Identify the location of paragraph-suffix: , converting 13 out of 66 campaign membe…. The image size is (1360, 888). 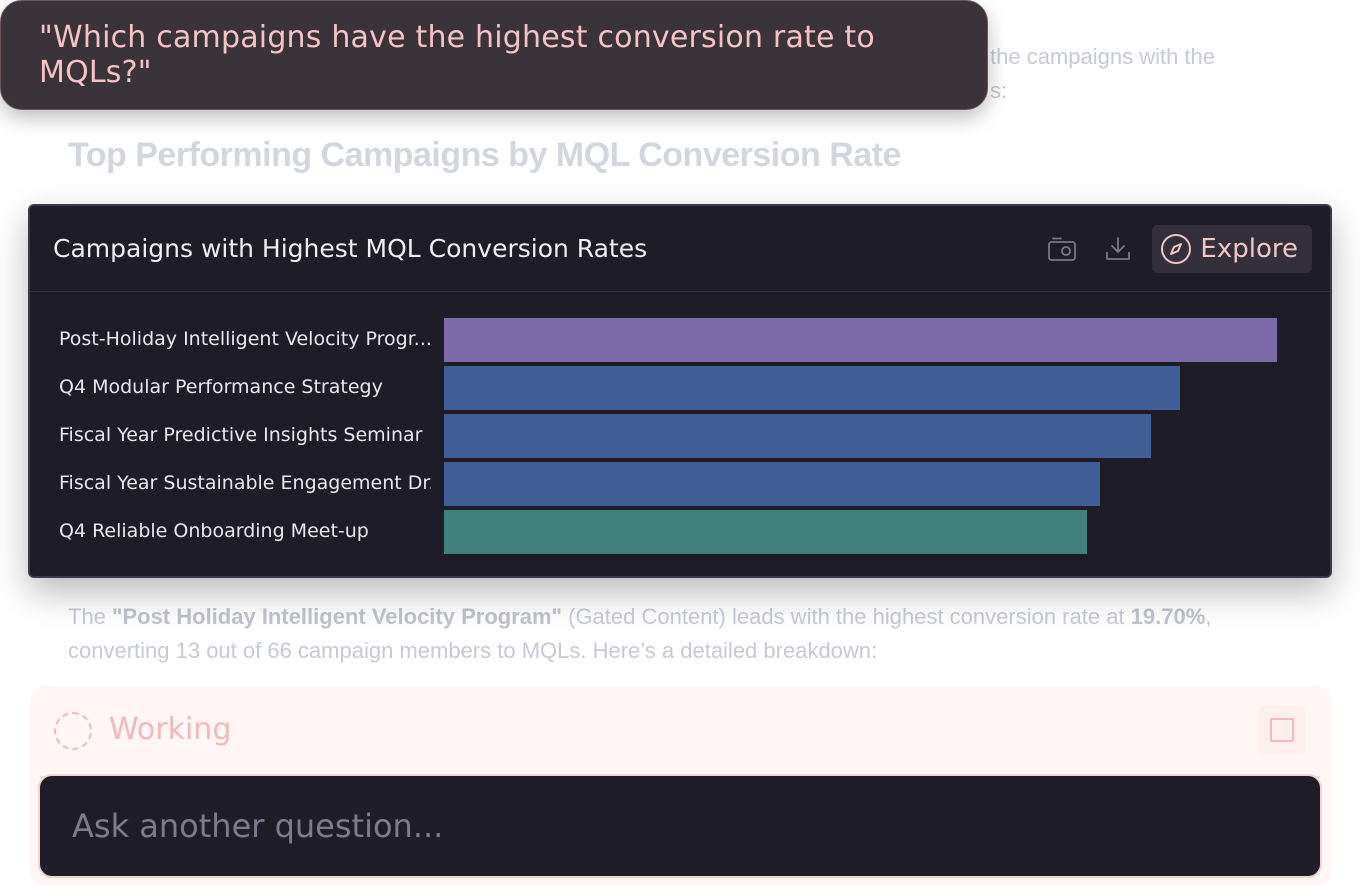
(640, 633).